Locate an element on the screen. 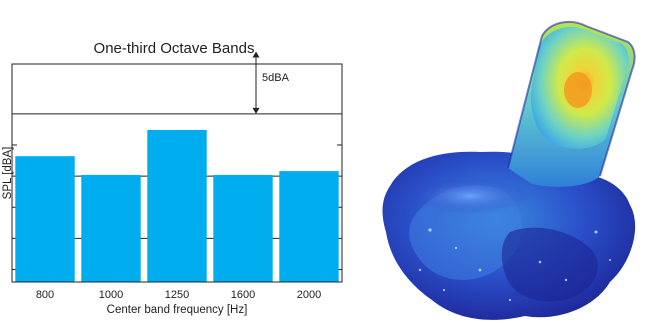  mesh-peak-spot is located at coordinates (578, 90).